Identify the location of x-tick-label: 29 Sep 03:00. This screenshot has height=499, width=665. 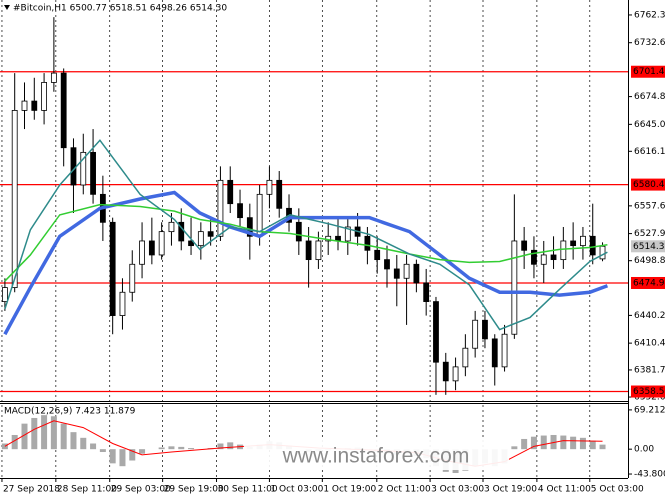
(141, 490).